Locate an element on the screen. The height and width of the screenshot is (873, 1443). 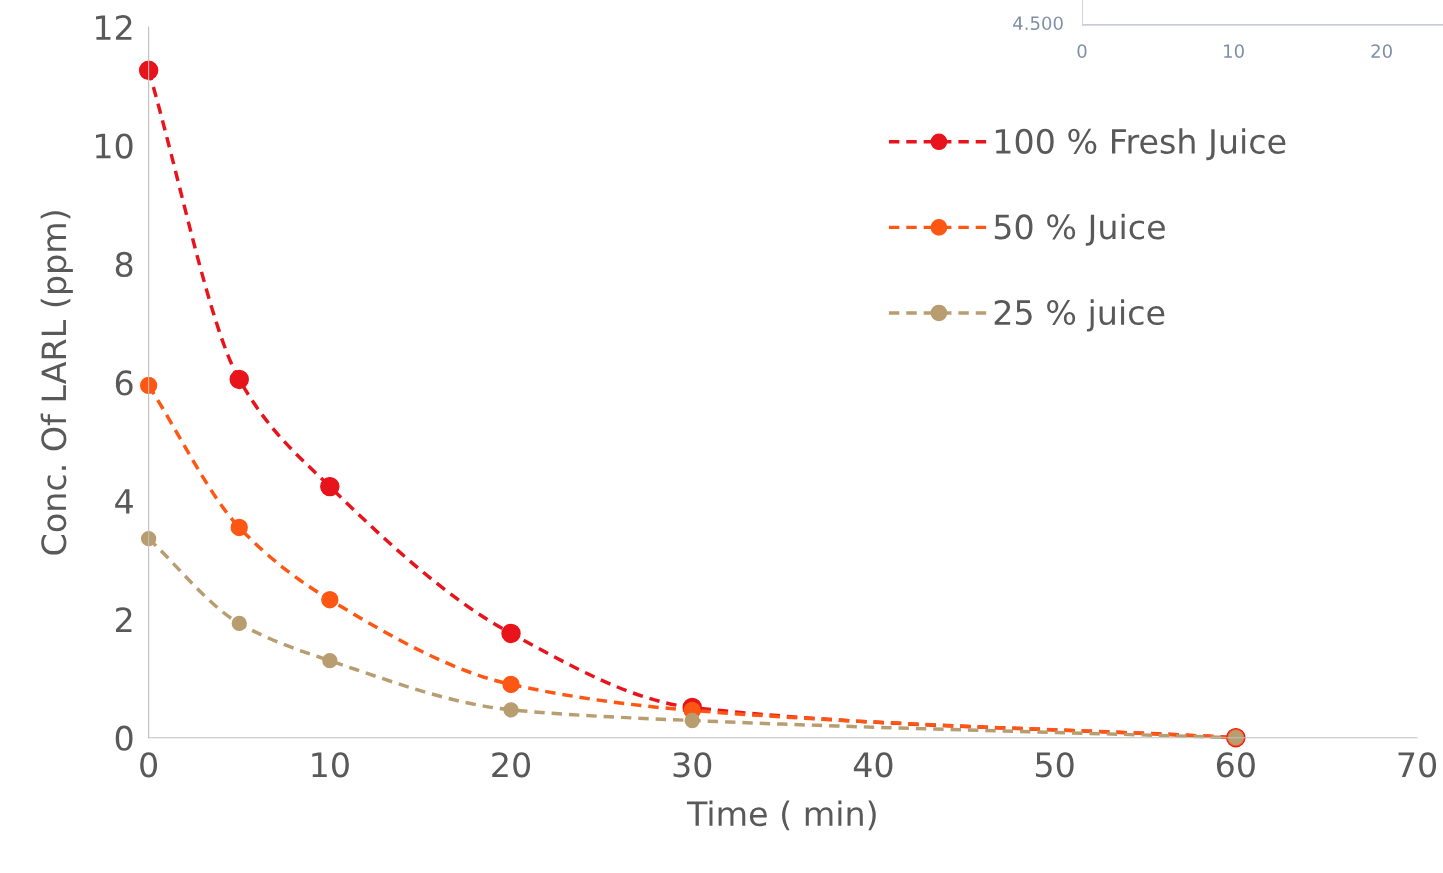
x-tick-label: 70 is located at coordinates (1417, 765).